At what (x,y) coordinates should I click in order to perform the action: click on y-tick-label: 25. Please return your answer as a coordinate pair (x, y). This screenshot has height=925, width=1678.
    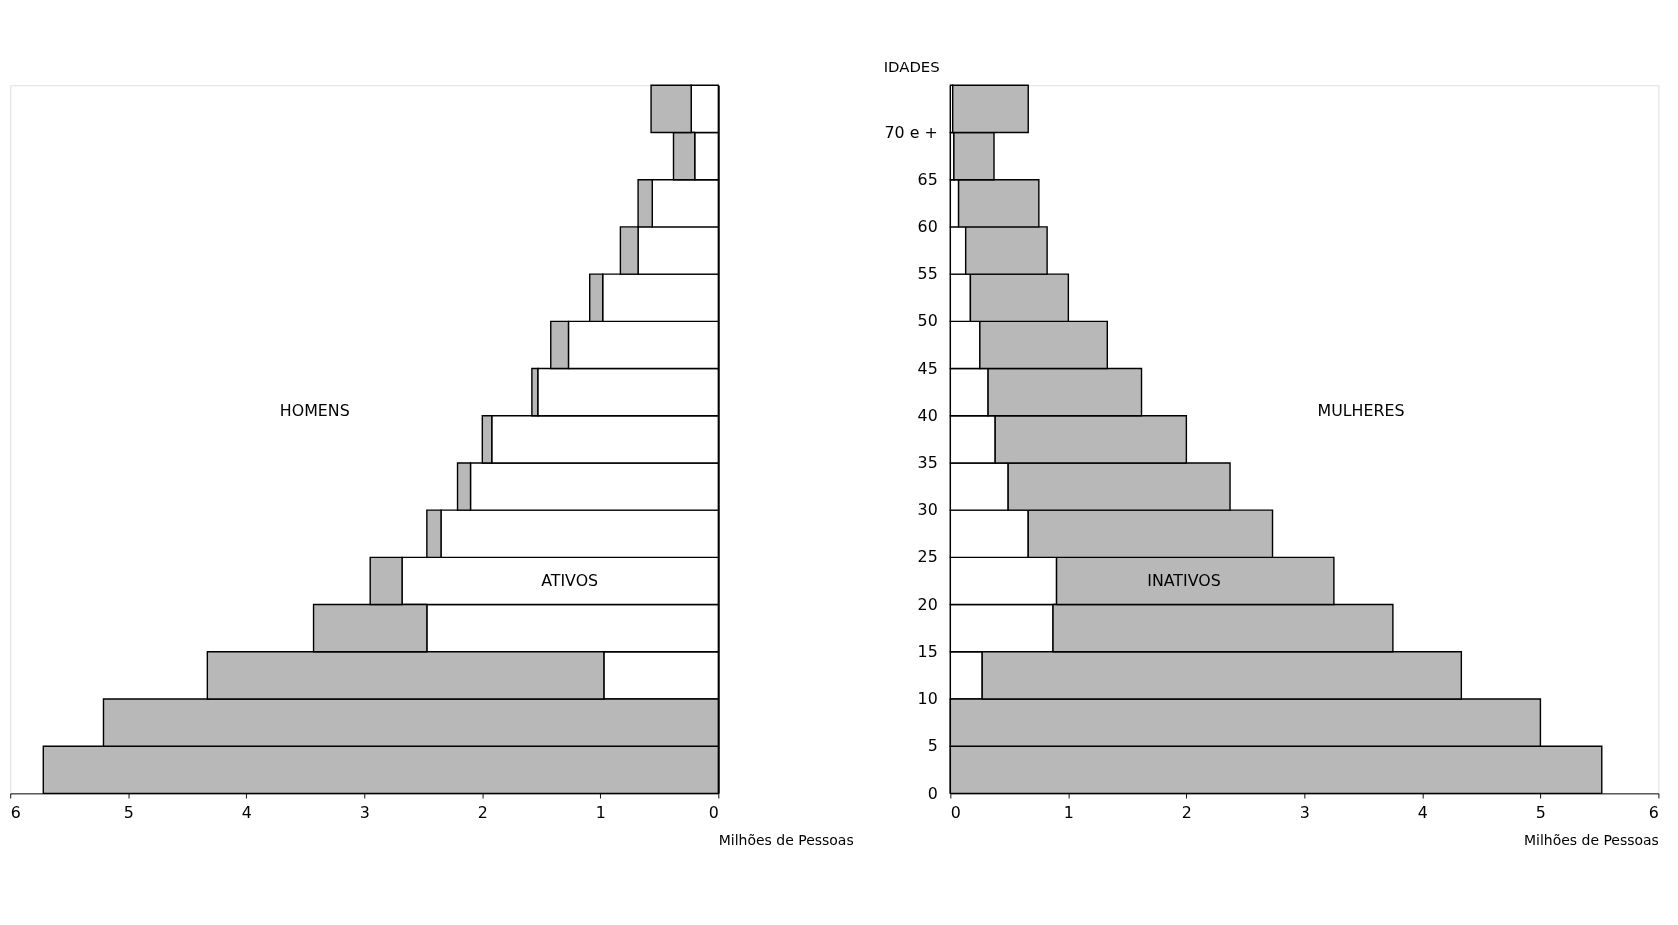
    Looking at the image, I should click on (927, 557).